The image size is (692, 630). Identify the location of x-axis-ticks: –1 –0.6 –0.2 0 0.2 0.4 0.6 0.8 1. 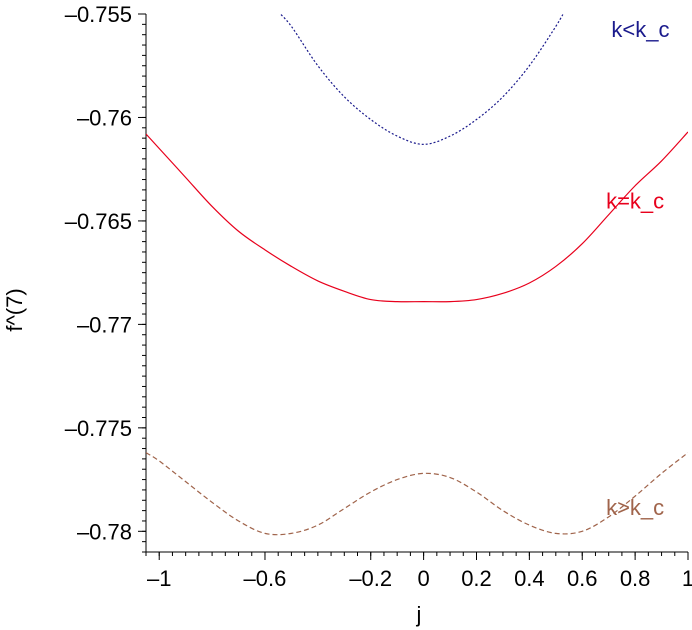
(418, 571).